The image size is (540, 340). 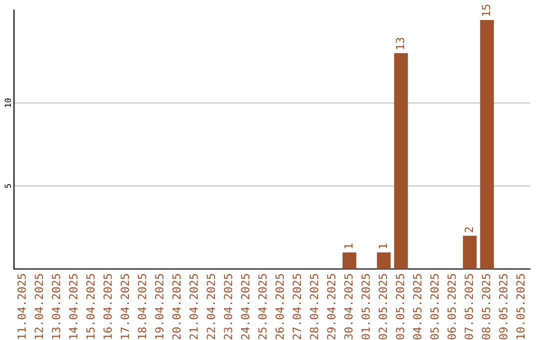 What do you see at coordinates (469, 307) in the screenshot?
I see `x-tick-label: 07.05.2025` at bounding box center [469, 307].